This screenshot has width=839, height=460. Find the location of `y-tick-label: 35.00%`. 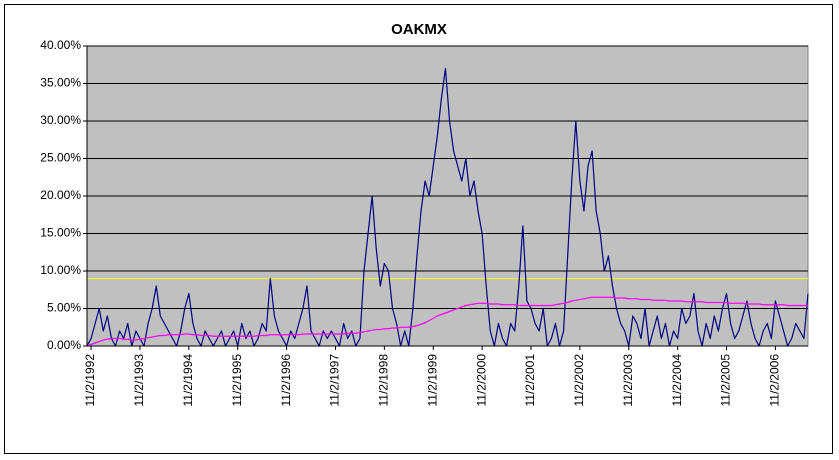

y-tick-label: 35.00% is located at coordinates (60, 83).